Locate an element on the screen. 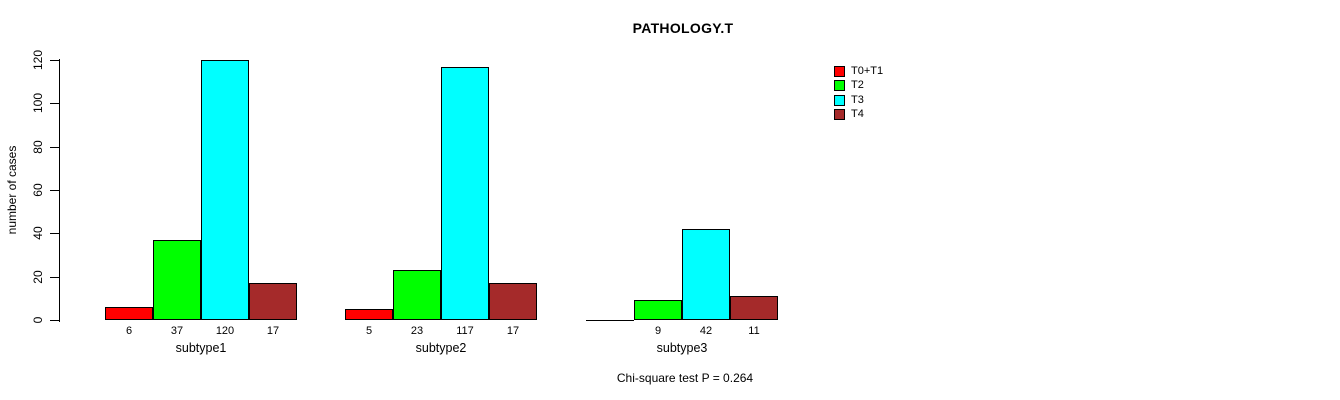 Image resolution: width=1340 pixels, height=400 pixels. bar-T3-subtype3 is located at coordinates (706, 274).